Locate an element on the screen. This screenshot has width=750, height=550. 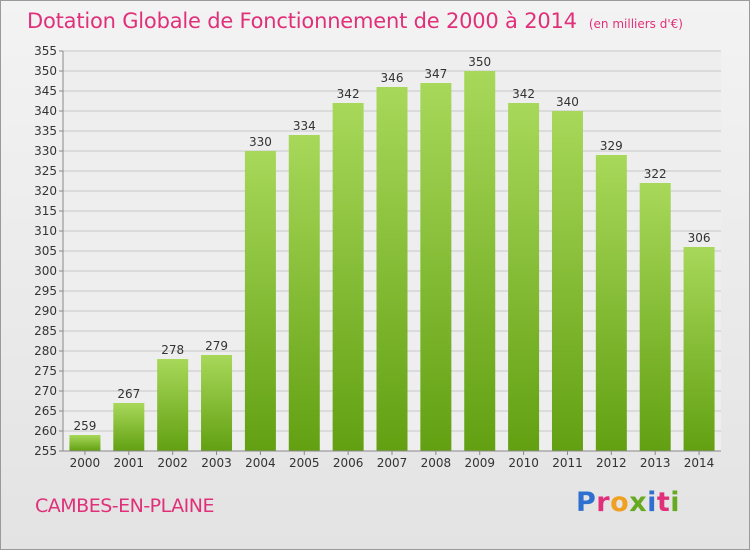
y-tick-label: 345 is located at coordinates (45, 91).